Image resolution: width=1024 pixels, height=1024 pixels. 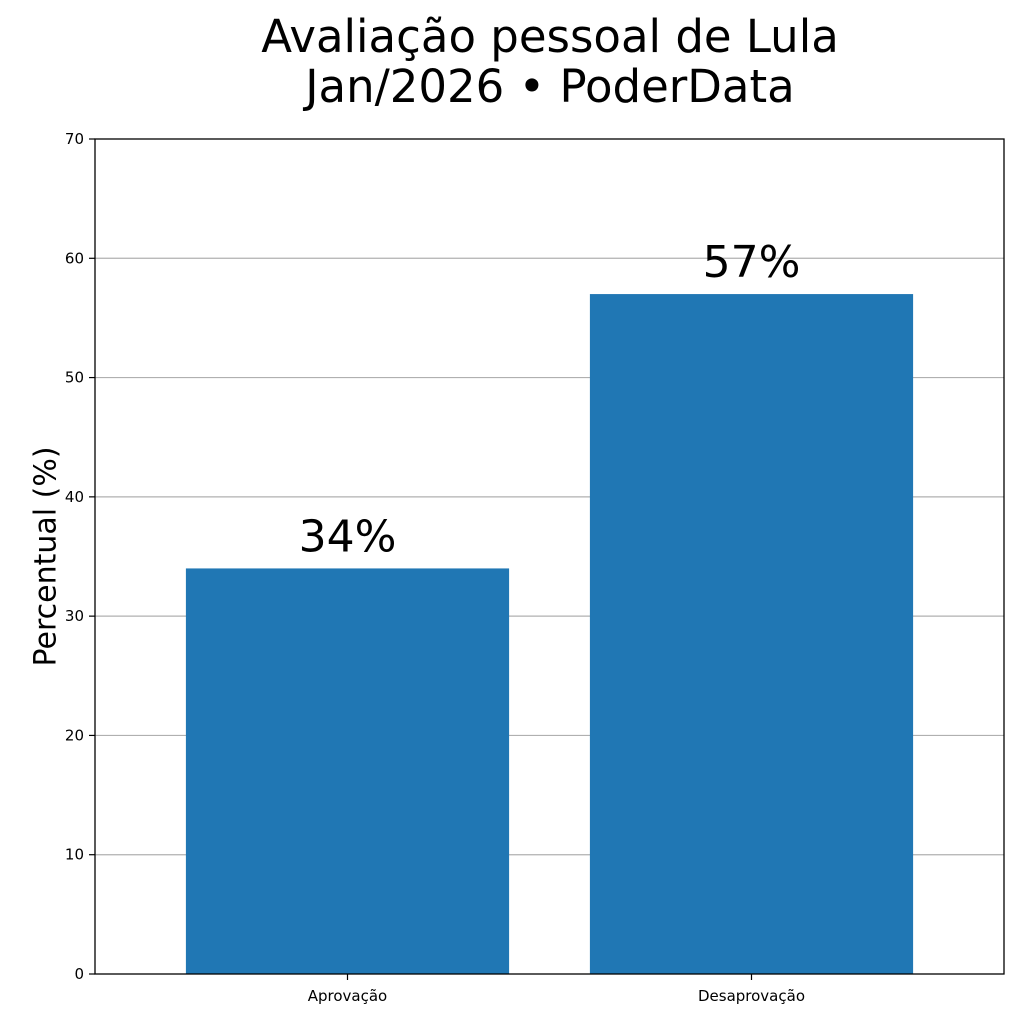 What do you see at coordinates (550, 36) in the screenshot?
I see `chart-title-line1: Avaliação pessoal de Lula` at bounding box center [550, 36].